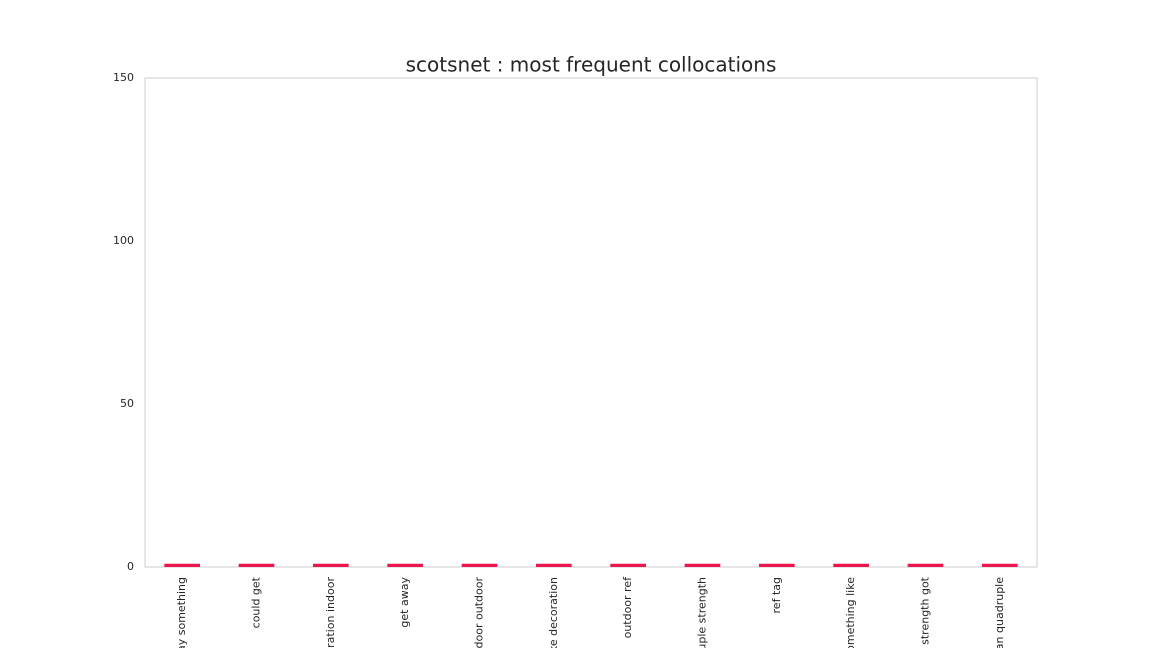 The height and width of the screenshot is (648, 1152). What do you see at coordinates (181, 612) in the screenshot?
I see `x-tick-label: way something` at bounding box center [181, 612].